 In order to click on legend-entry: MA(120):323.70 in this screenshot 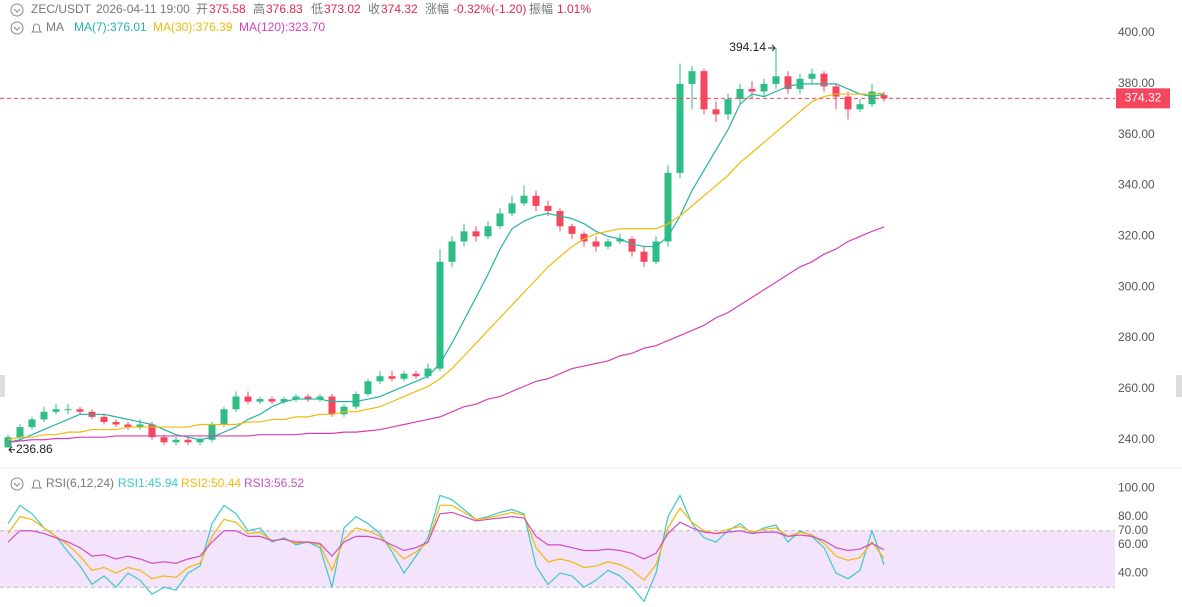, I will do `click(282, 27)`.